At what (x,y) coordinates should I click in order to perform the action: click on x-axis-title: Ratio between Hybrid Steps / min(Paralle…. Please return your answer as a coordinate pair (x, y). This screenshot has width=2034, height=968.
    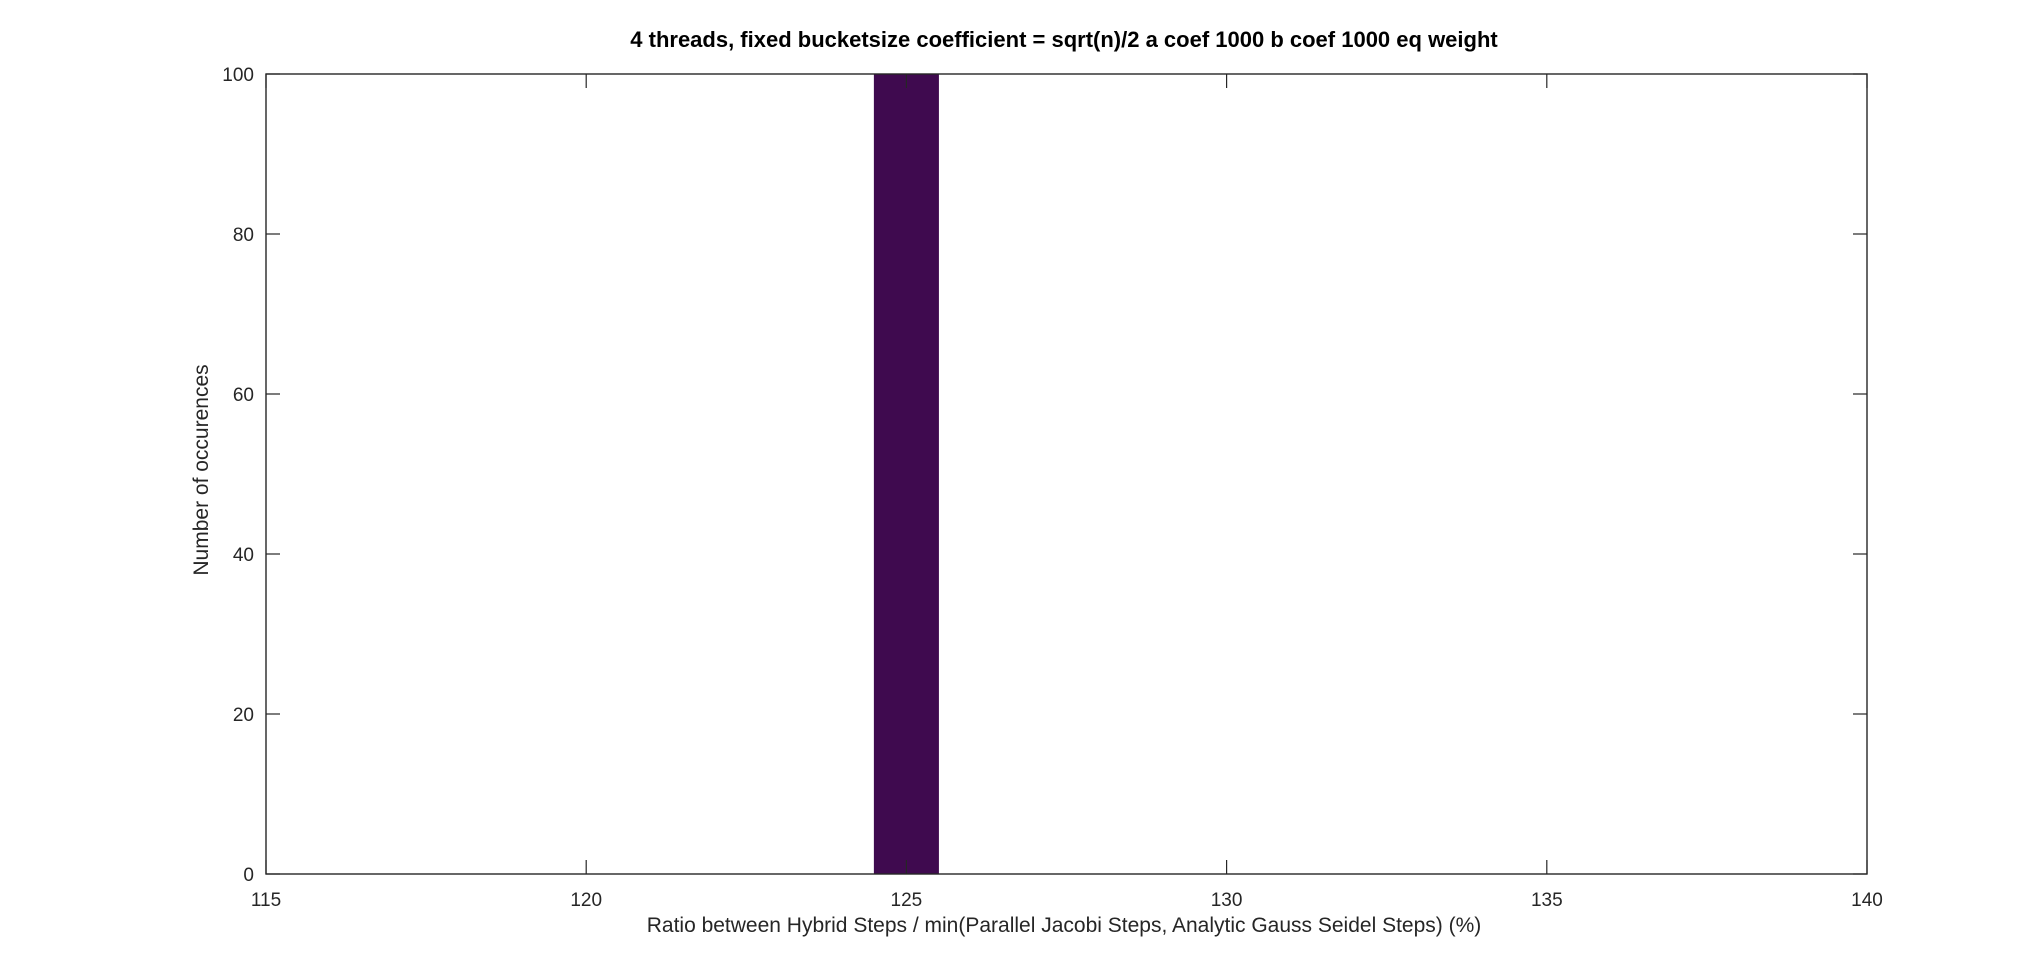
    Looking at the image, I should click on (1064, 925).